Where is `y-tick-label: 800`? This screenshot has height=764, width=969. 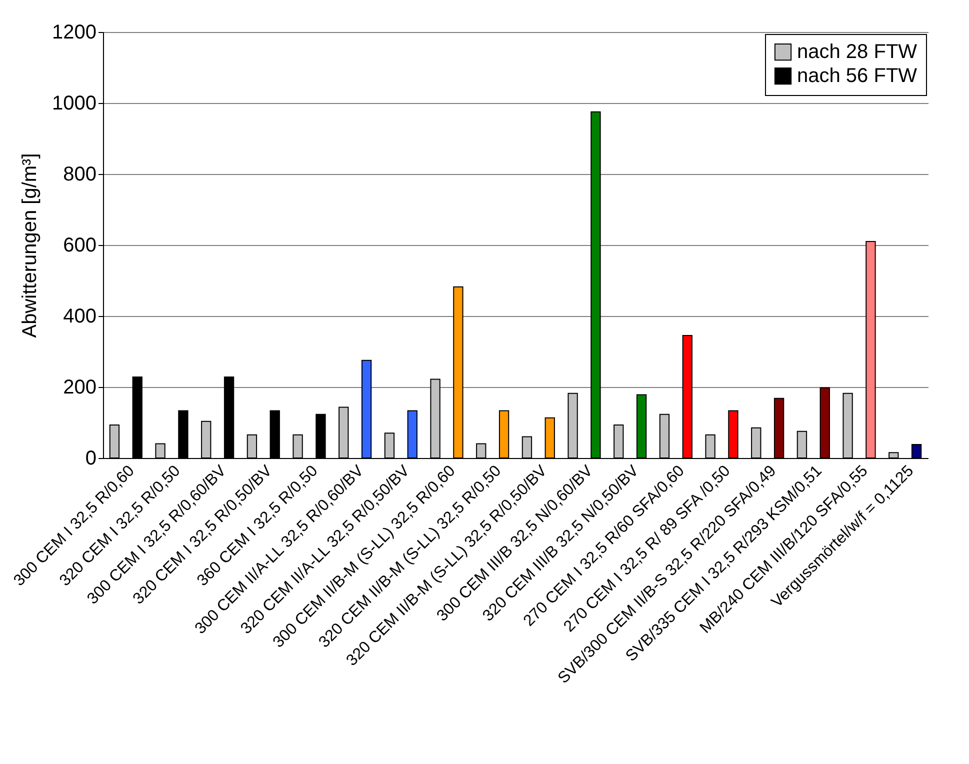
y-tick-label: 800 is located at coordinates (79, 175).